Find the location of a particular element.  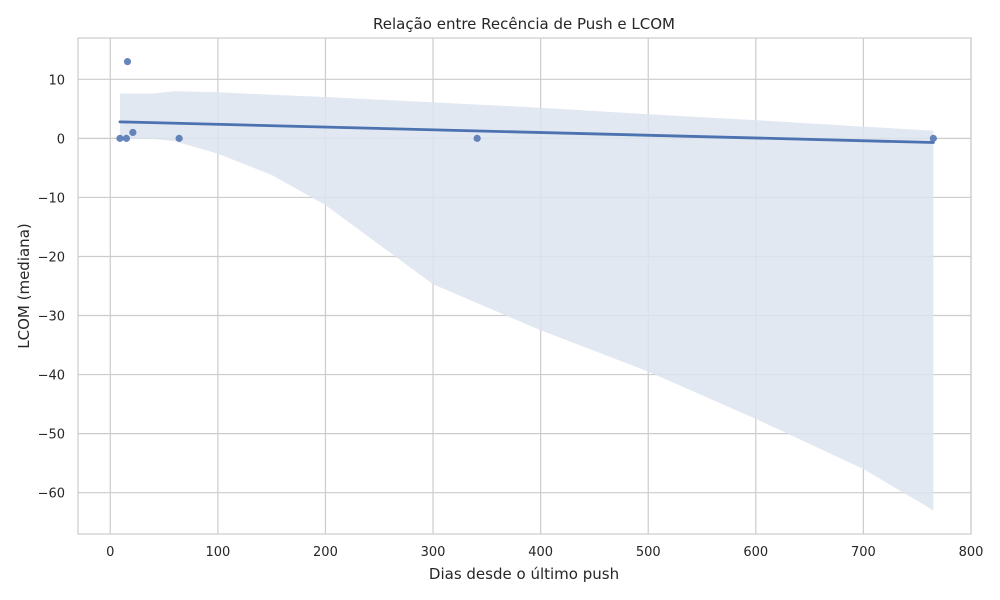

y-tick-label: −60 is located at coordinates (51, 494).